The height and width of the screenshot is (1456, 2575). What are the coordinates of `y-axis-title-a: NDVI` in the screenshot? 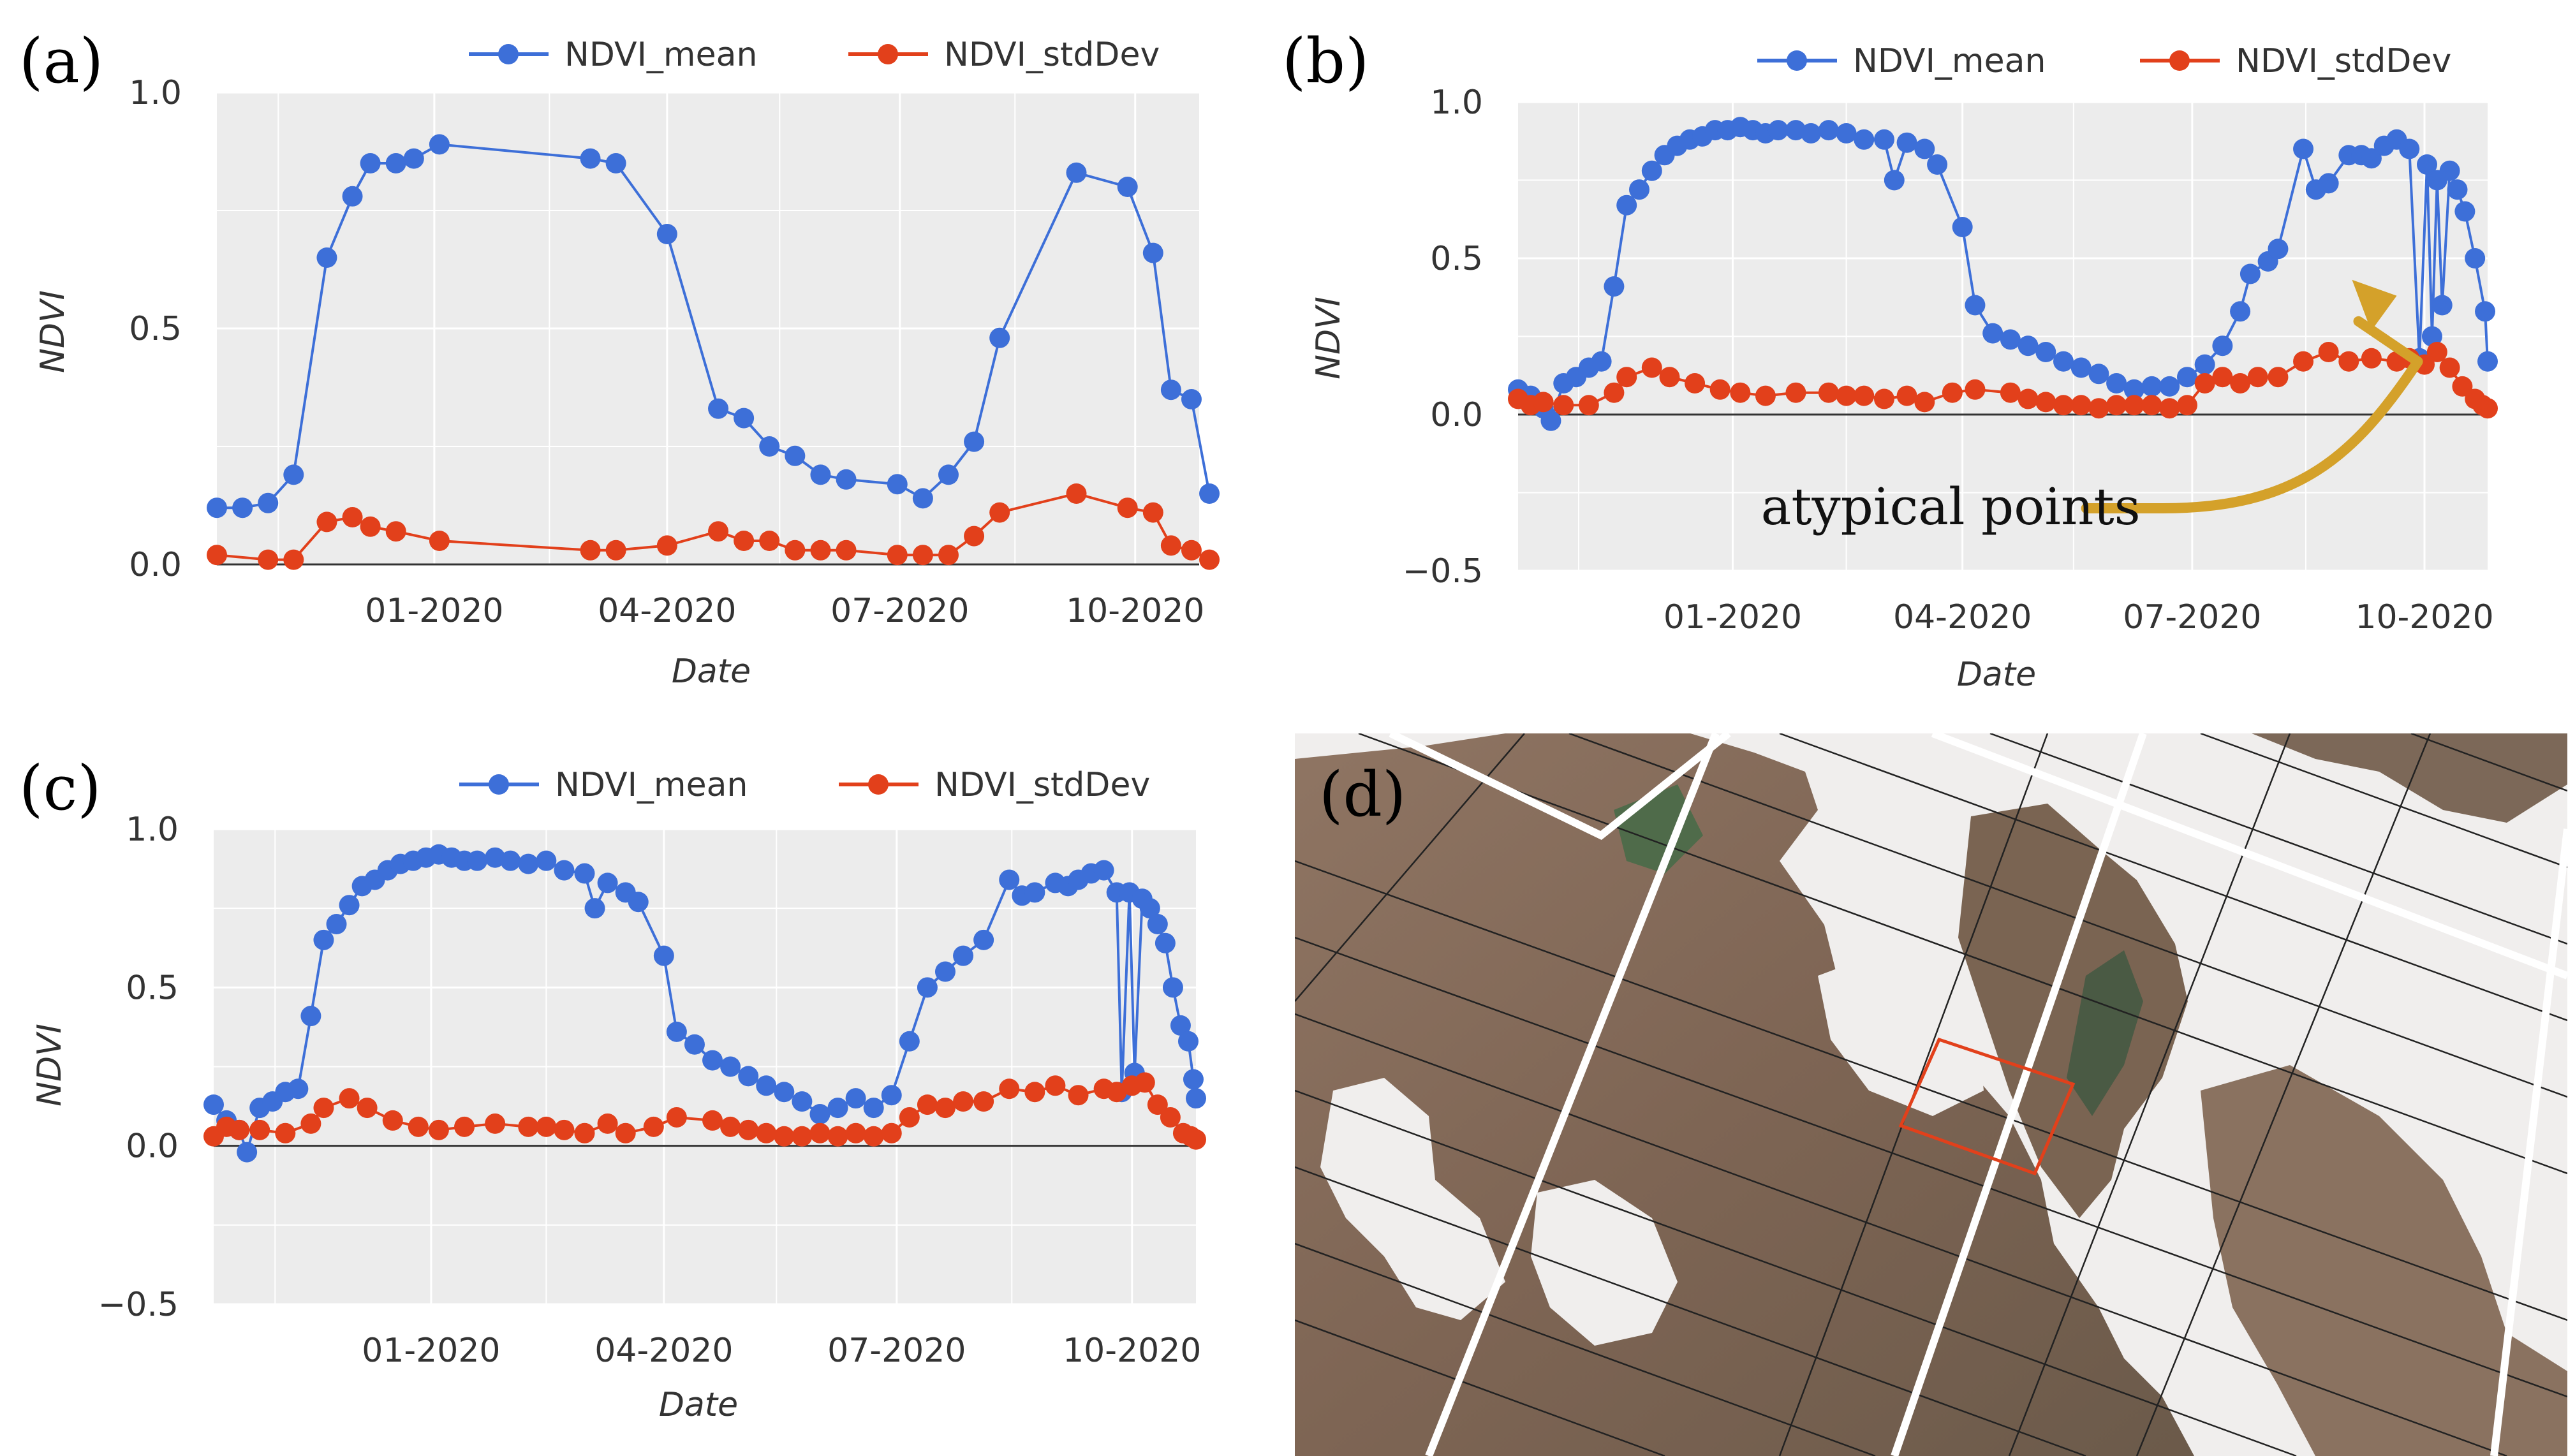 It's located at (53, 331).